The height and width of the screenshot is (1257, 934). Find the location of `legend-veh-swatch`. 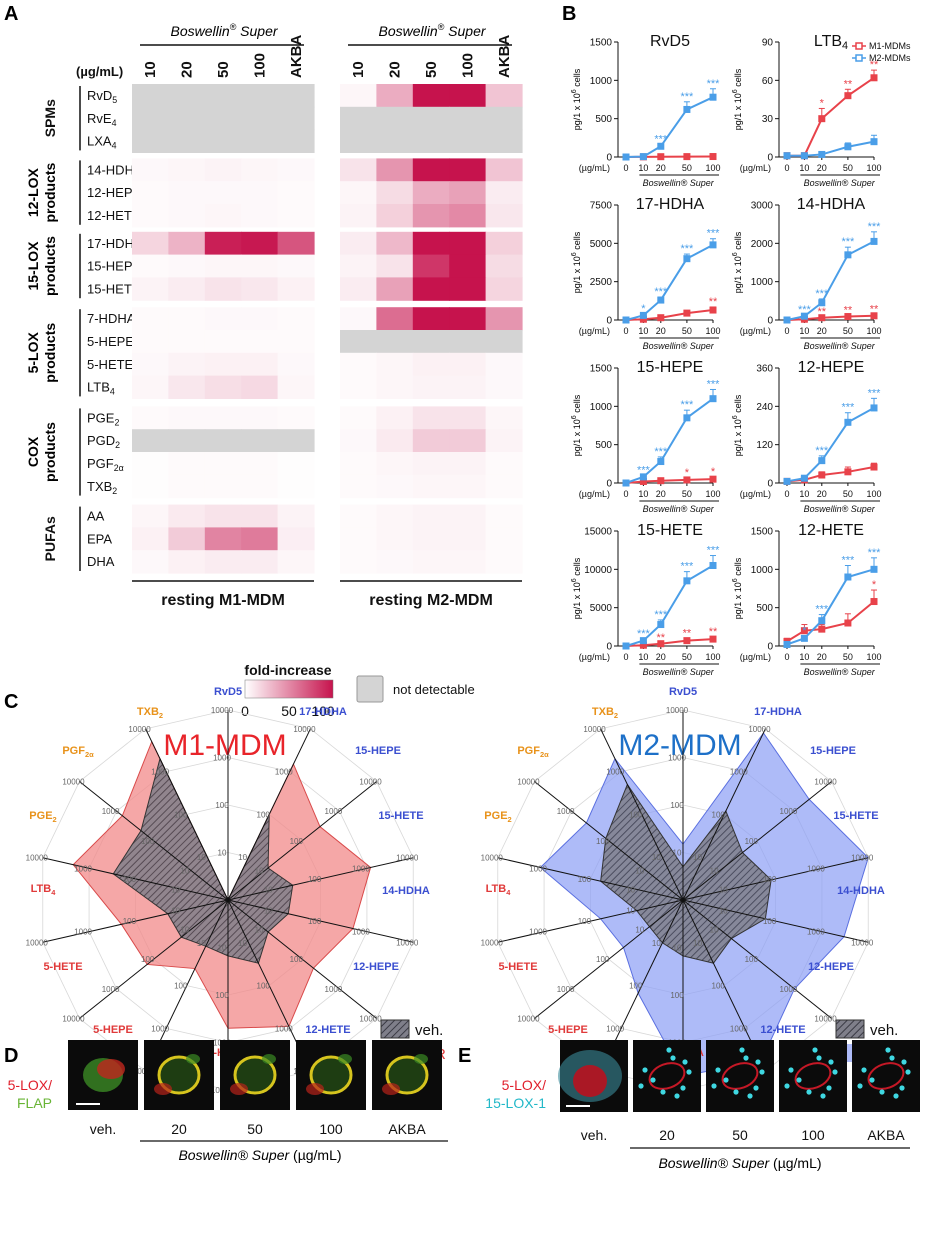

legend-veh-swatch is located at coordinates (395, 1029).